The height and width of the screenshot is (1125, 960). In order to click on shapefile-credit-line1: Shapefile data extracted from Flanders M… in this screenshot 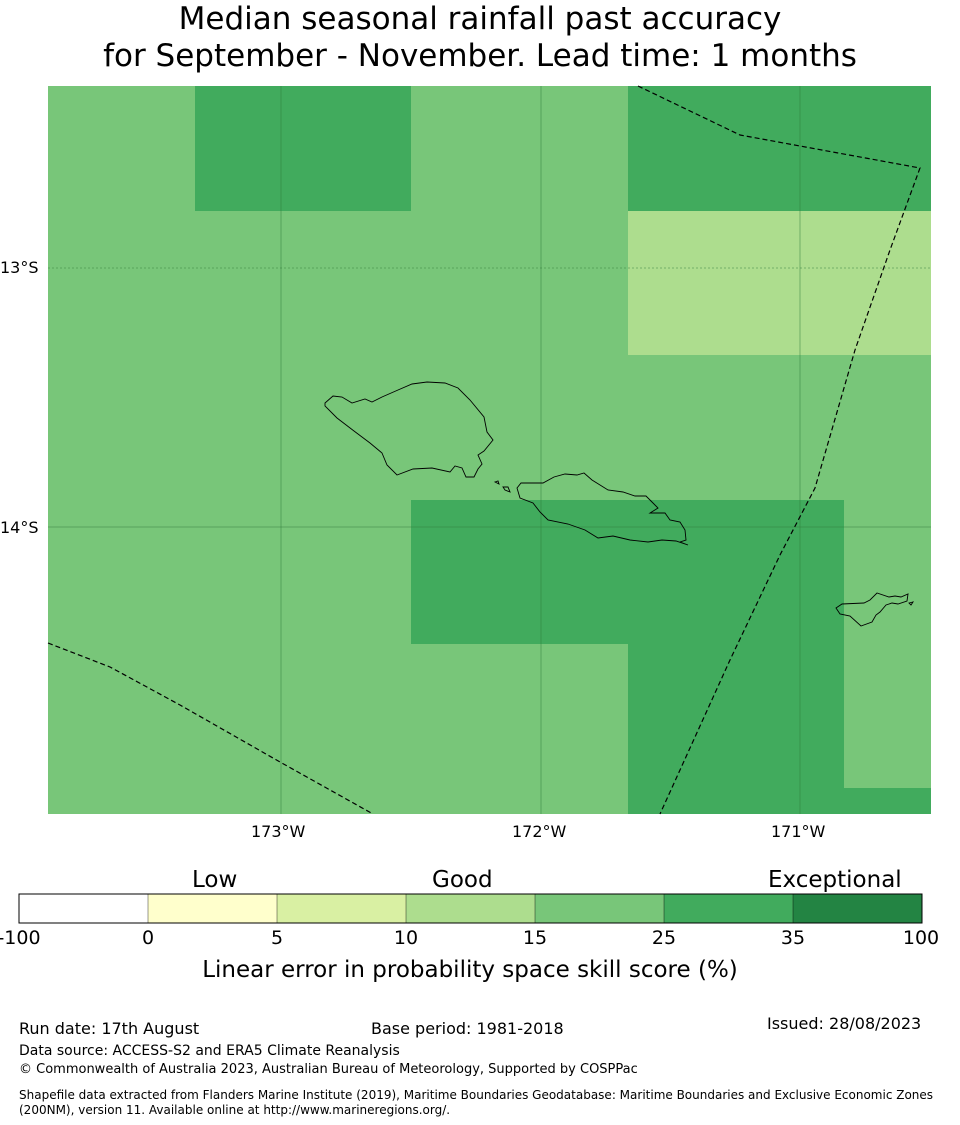, I will do `click(476, 1095)`.